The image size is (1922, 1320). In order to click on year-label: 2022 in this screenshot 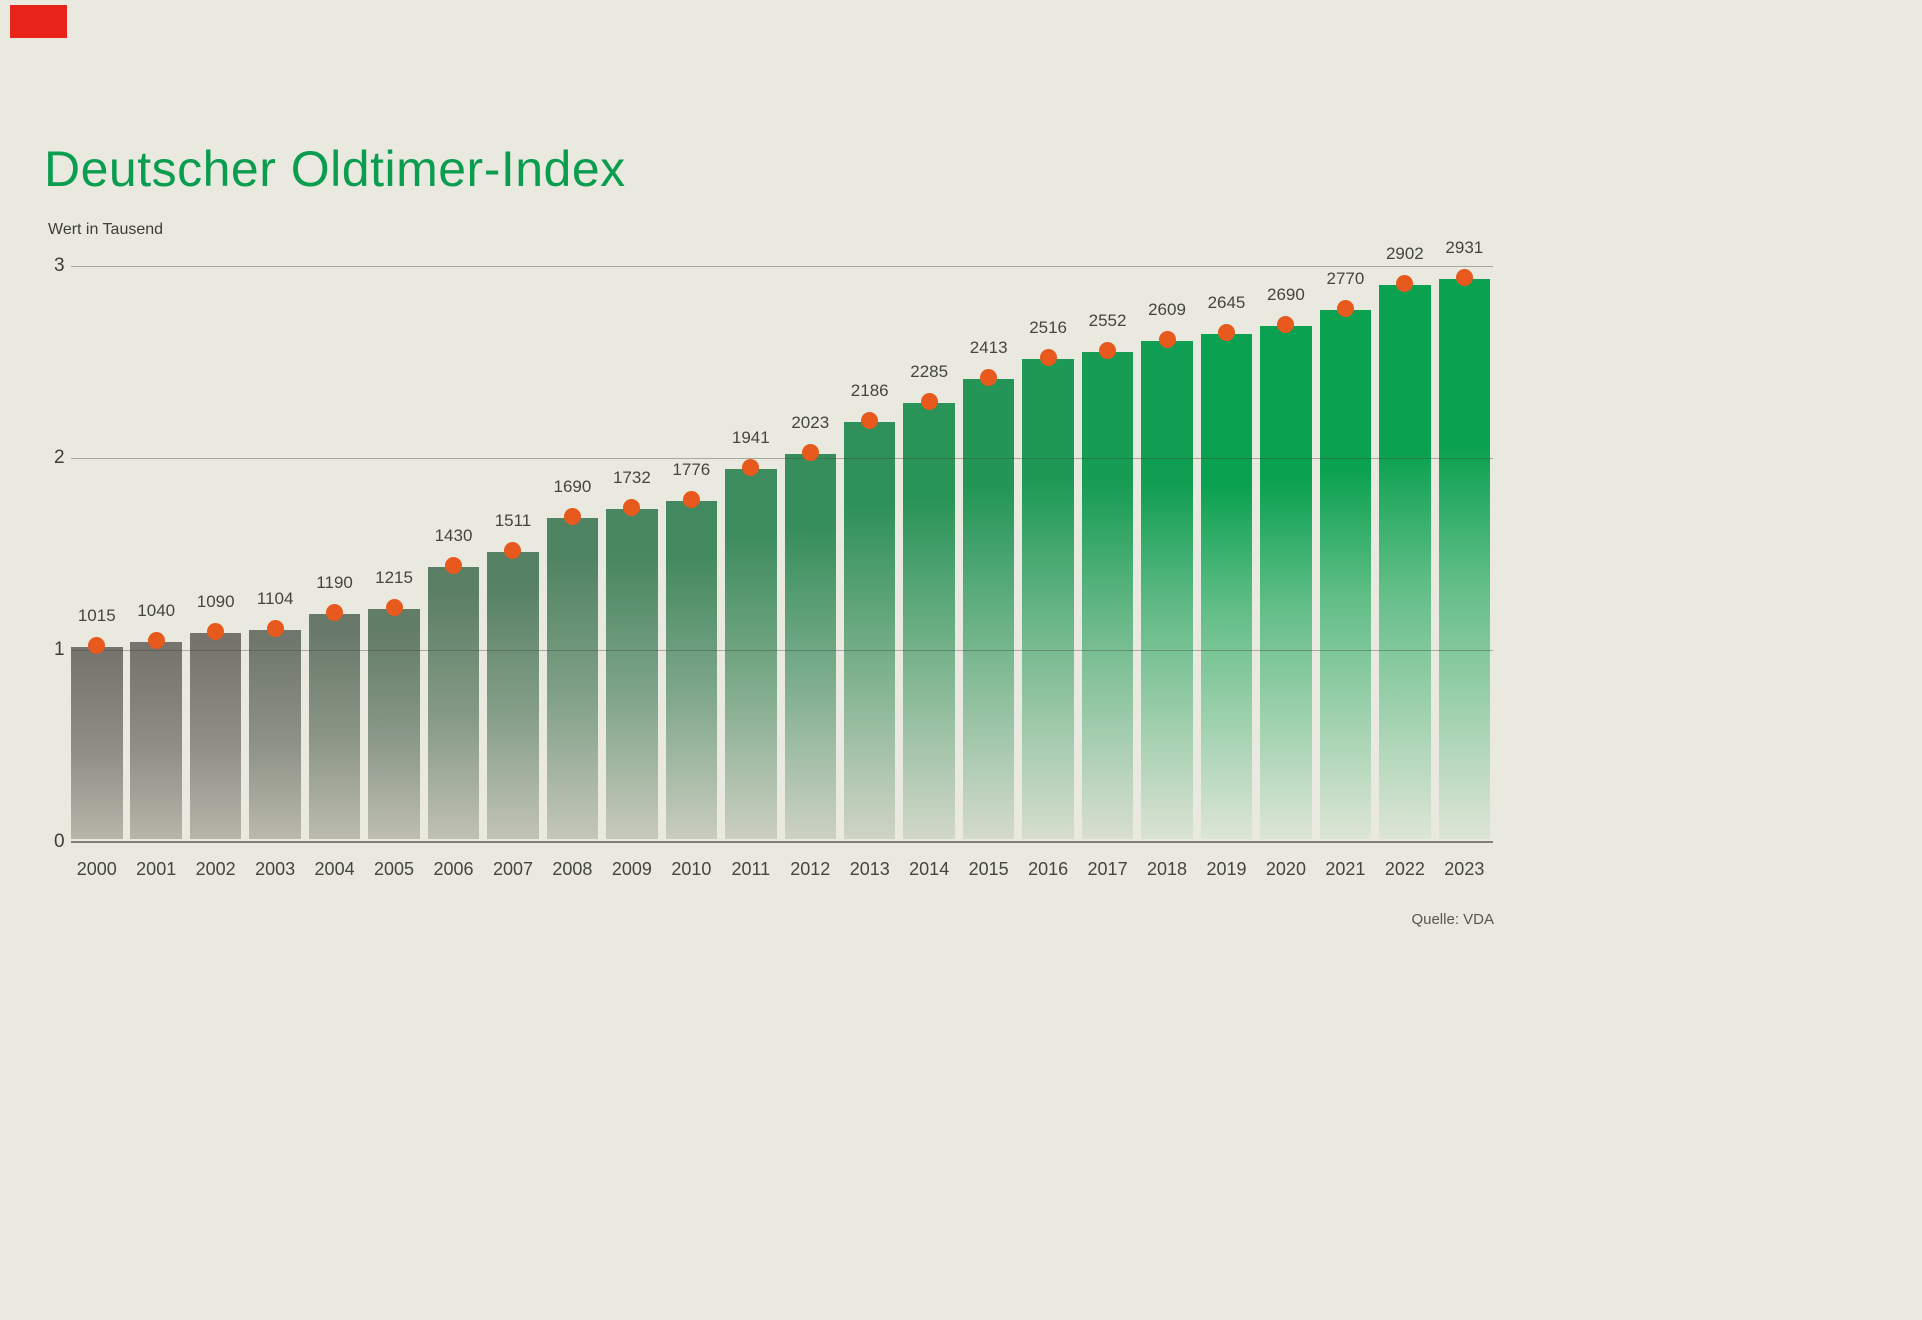, I will do `click(1404, 869)`.